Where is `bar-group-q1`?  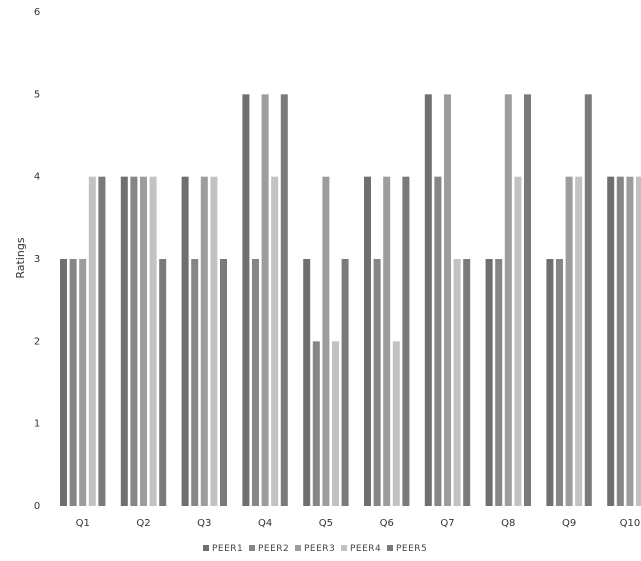 bar-group-q1 is located at coordinates (83, 341).